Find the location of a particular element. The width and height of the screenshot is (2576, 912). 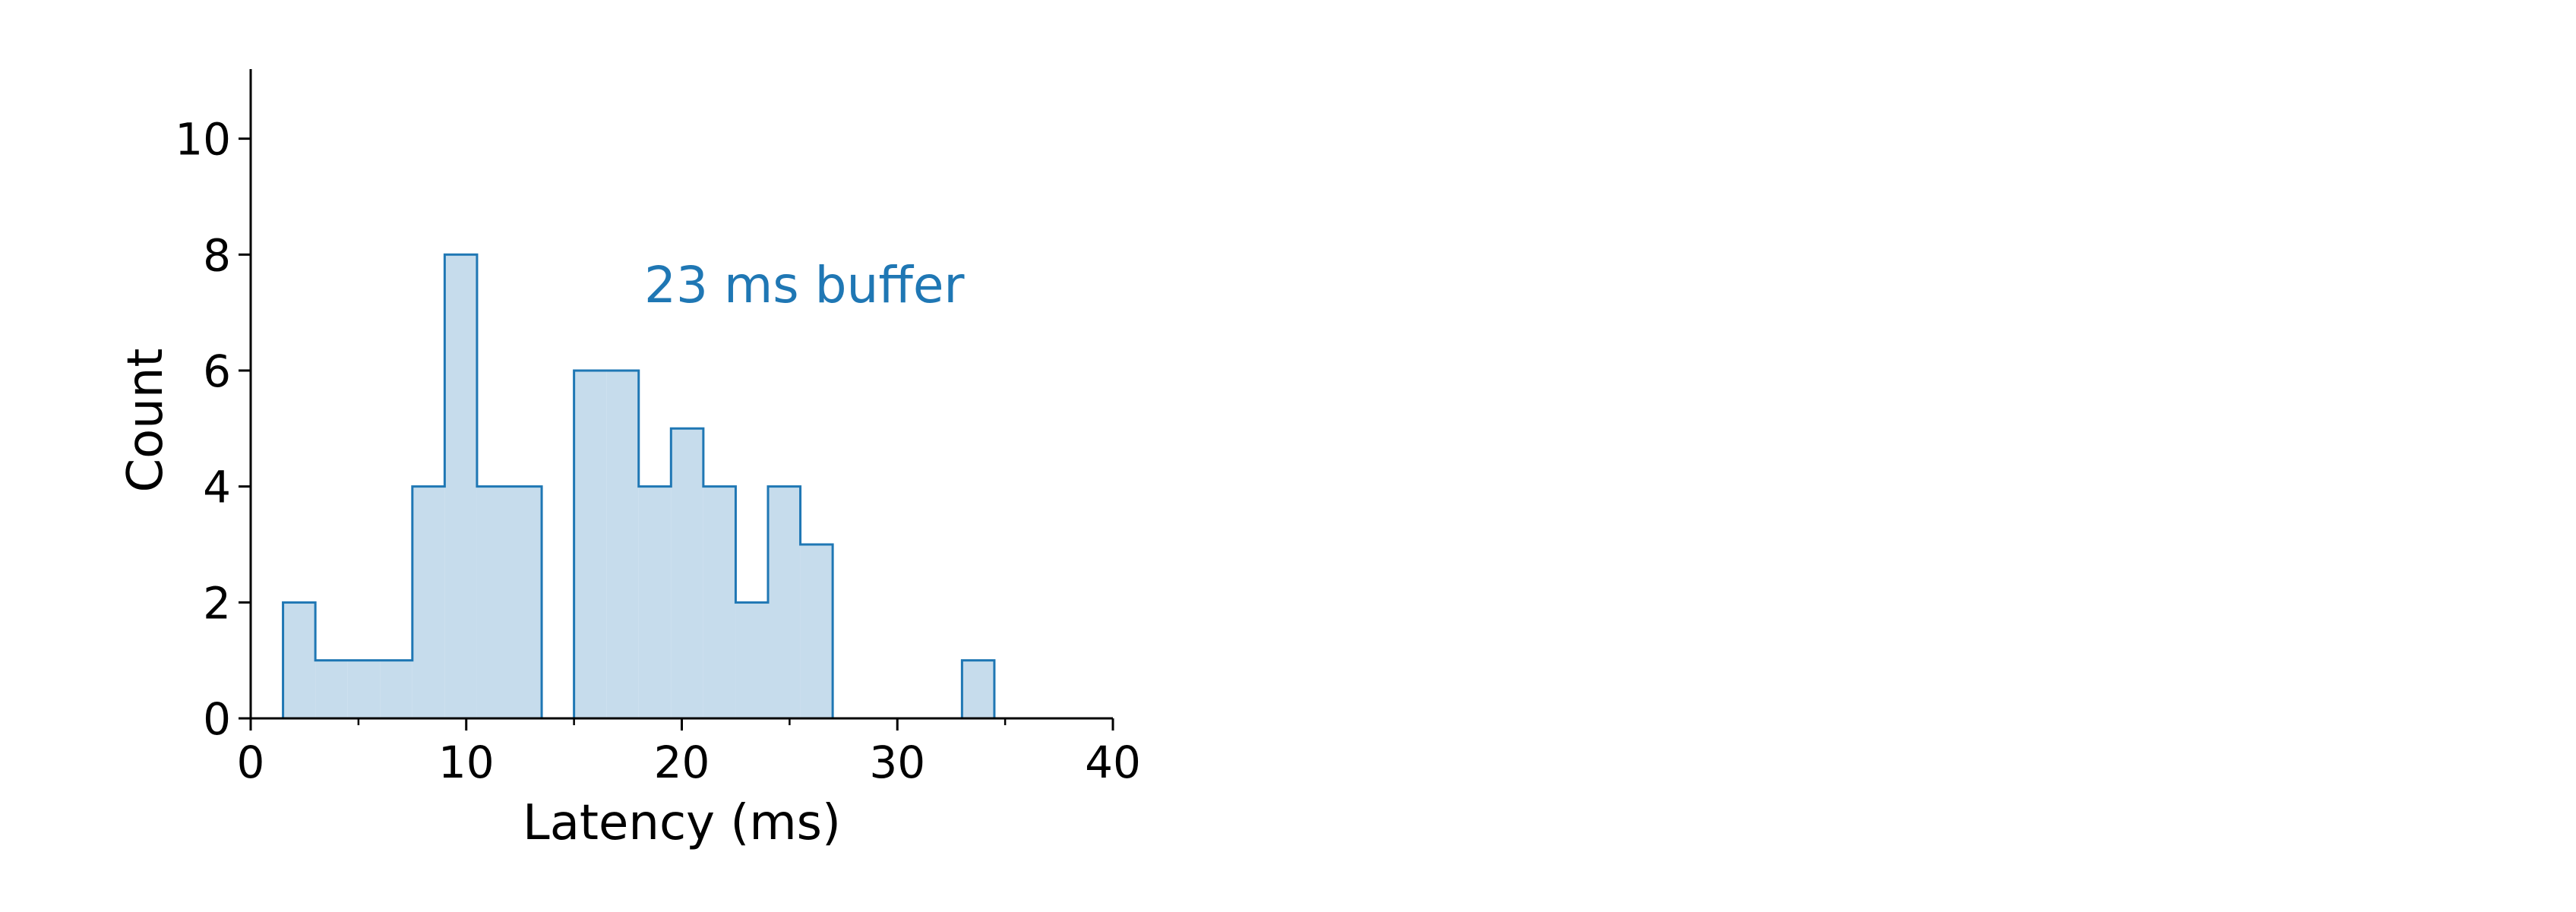

chart-annotation: 23 ms buffer is located at coordinates (804, 285).